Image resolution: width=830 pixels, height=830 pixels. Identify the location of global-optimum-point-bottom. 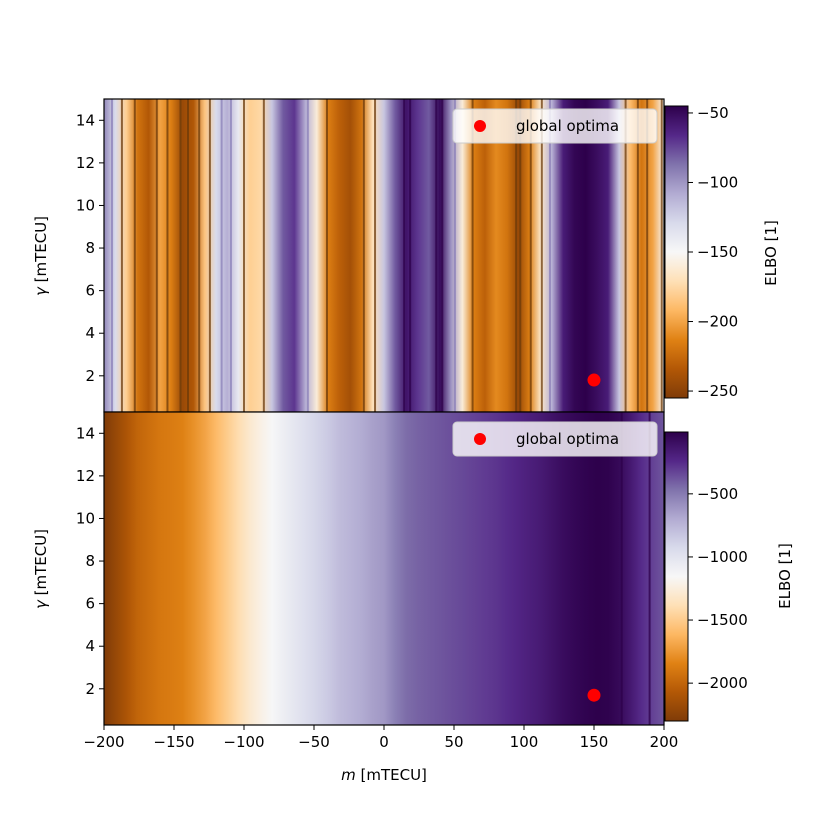
(594, 695).